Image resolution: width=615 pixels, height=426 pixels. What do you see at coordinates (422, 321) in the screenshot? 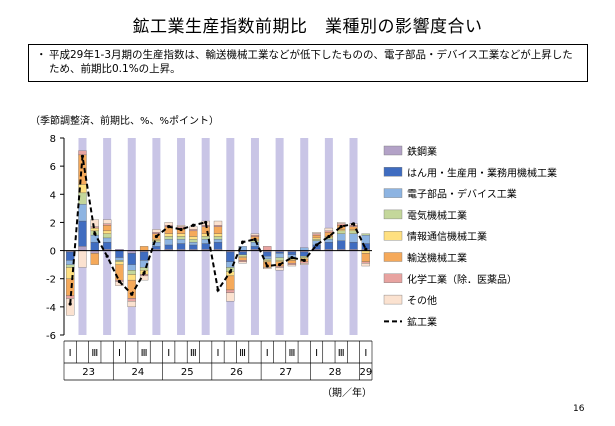
I see `legend-label: 鉱工業` at bounding box center [422, 321].